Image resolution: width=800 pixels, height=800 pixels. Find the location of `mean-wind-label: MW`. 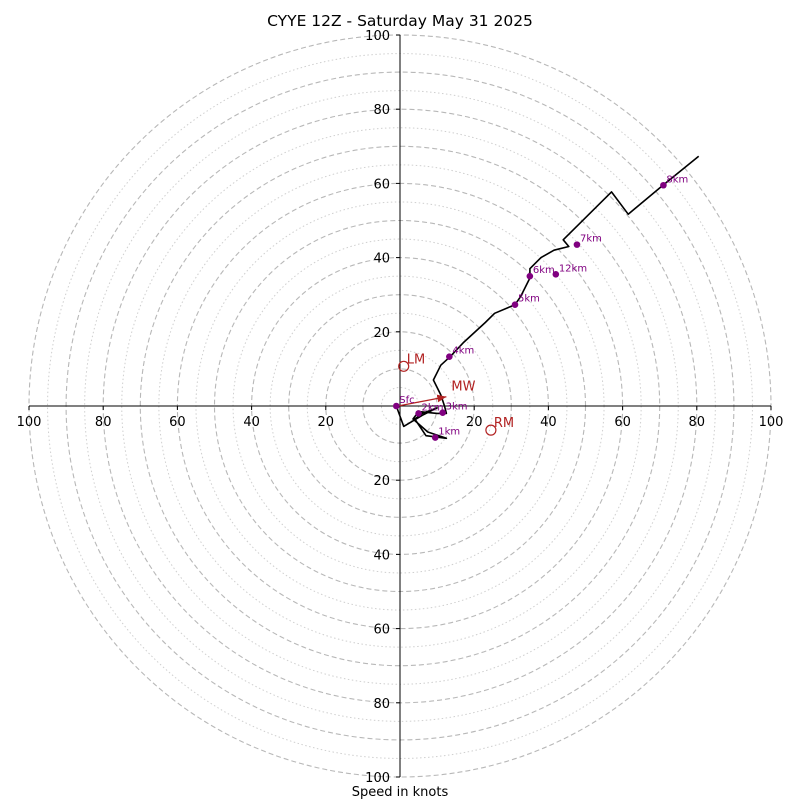

mean-wind-label: MW is located at coordinates (463, 387).